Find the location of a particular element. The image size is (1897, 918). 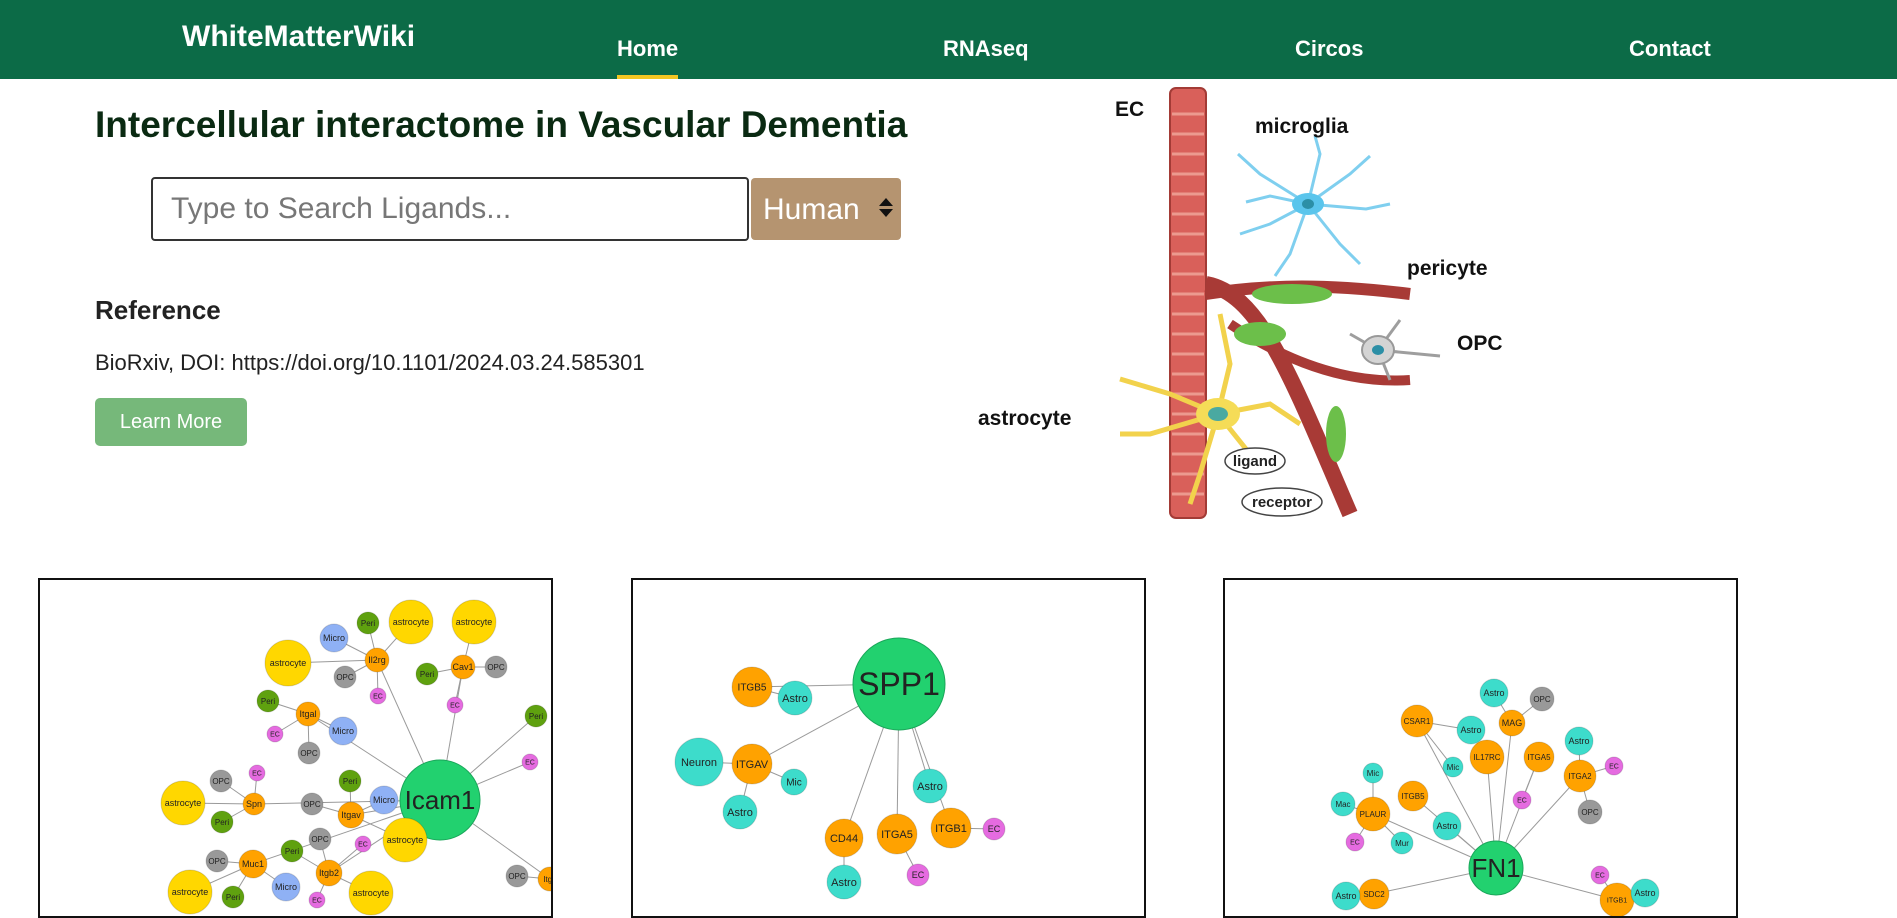

network-node: Cav1 is located at coordinates (463, 667).